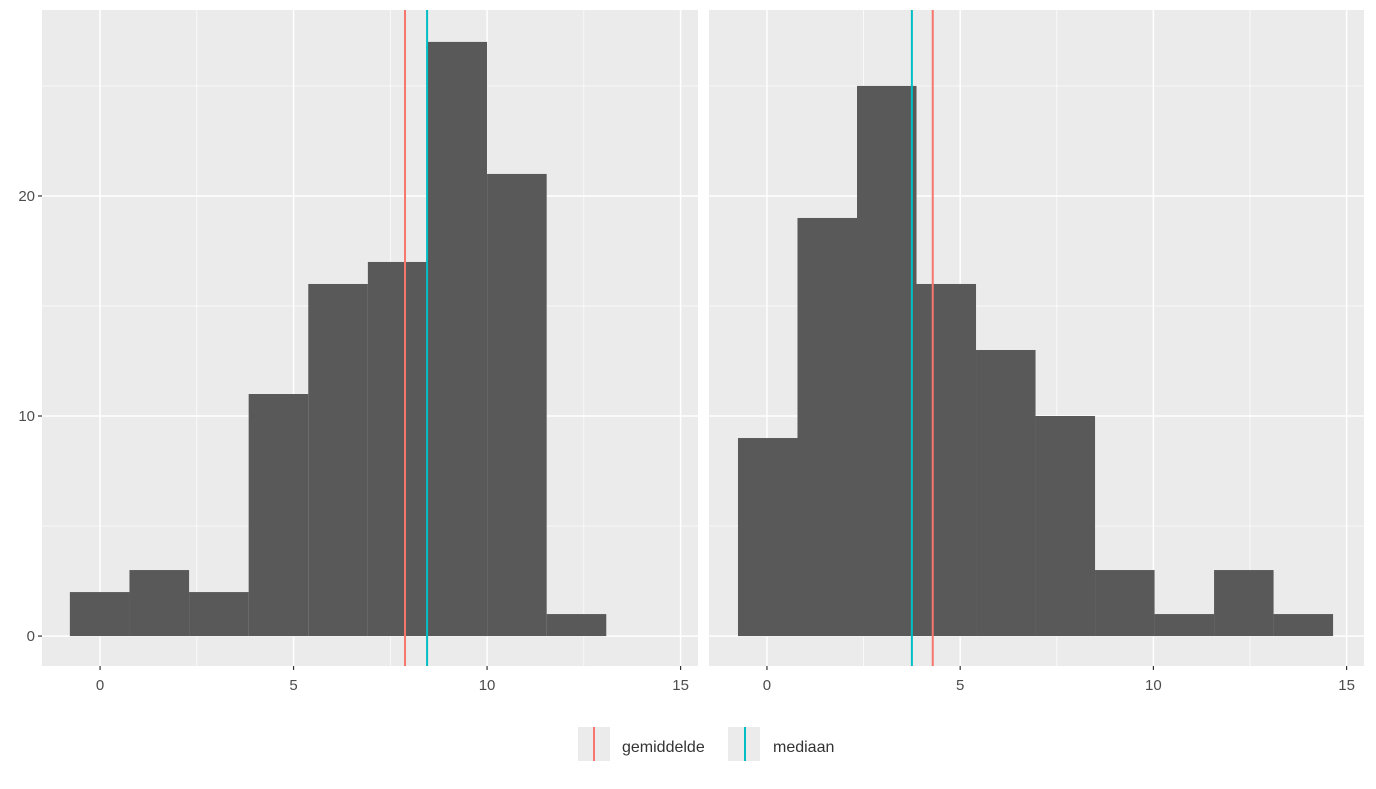 The width and height of the screenshot is (1376, 789). What do you see at coordinates (803, 747) in the screenshot?
I see `legend-label-mediaan: mediaan` at bounding box center [803, 747].